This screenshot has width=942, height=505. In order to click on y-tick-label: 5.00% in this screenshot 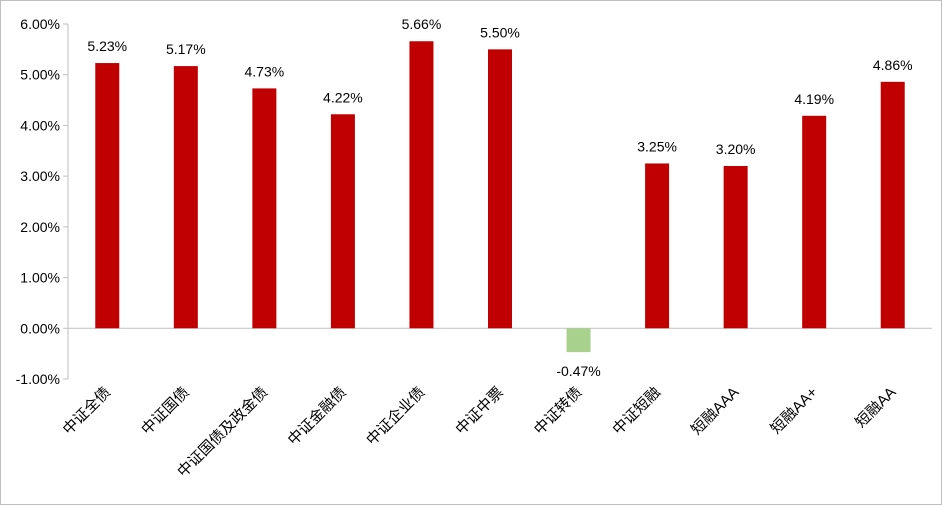, I will do `click(40, 75)`.